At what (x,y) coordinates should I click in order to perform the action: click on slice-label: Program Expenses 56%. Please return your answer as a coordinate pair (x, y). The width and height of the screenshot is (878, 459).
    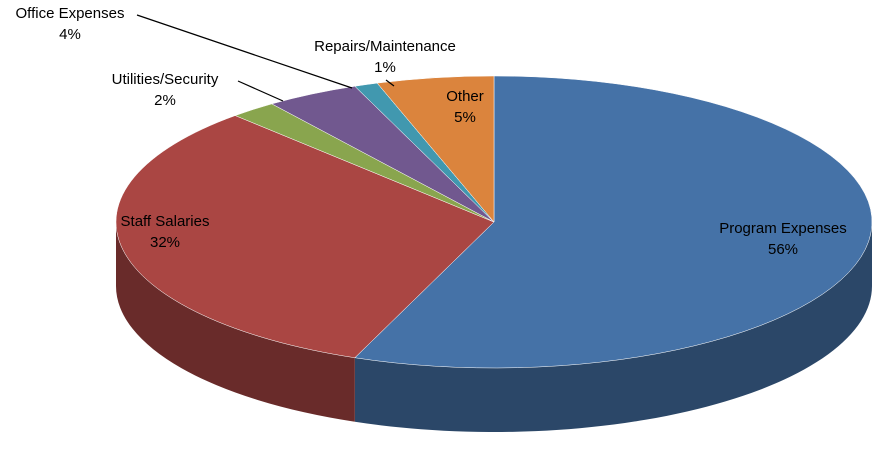
    Looking at the image, I should click on (783, 239).